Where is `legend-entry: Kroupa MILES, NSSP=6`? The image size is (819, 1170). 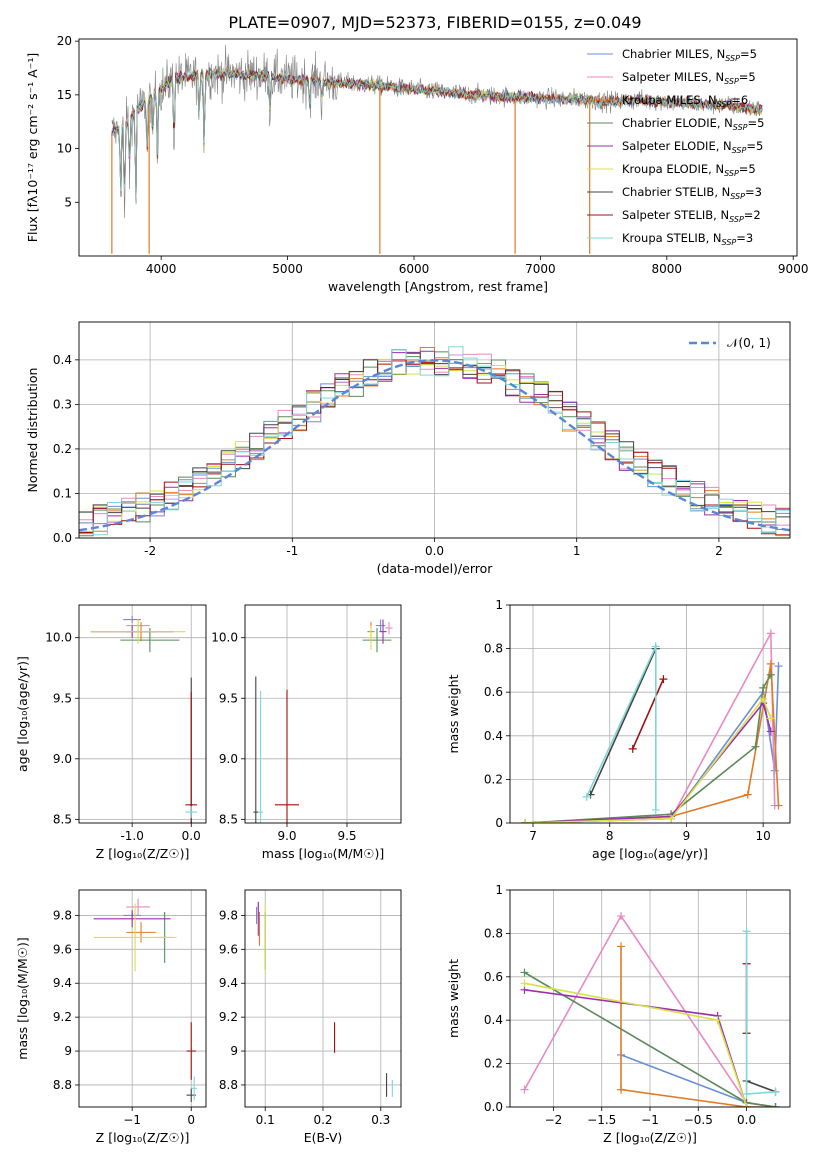
legend-entry: Kroupa MILES, NSSP=6 is located at coordinates (685, 101).